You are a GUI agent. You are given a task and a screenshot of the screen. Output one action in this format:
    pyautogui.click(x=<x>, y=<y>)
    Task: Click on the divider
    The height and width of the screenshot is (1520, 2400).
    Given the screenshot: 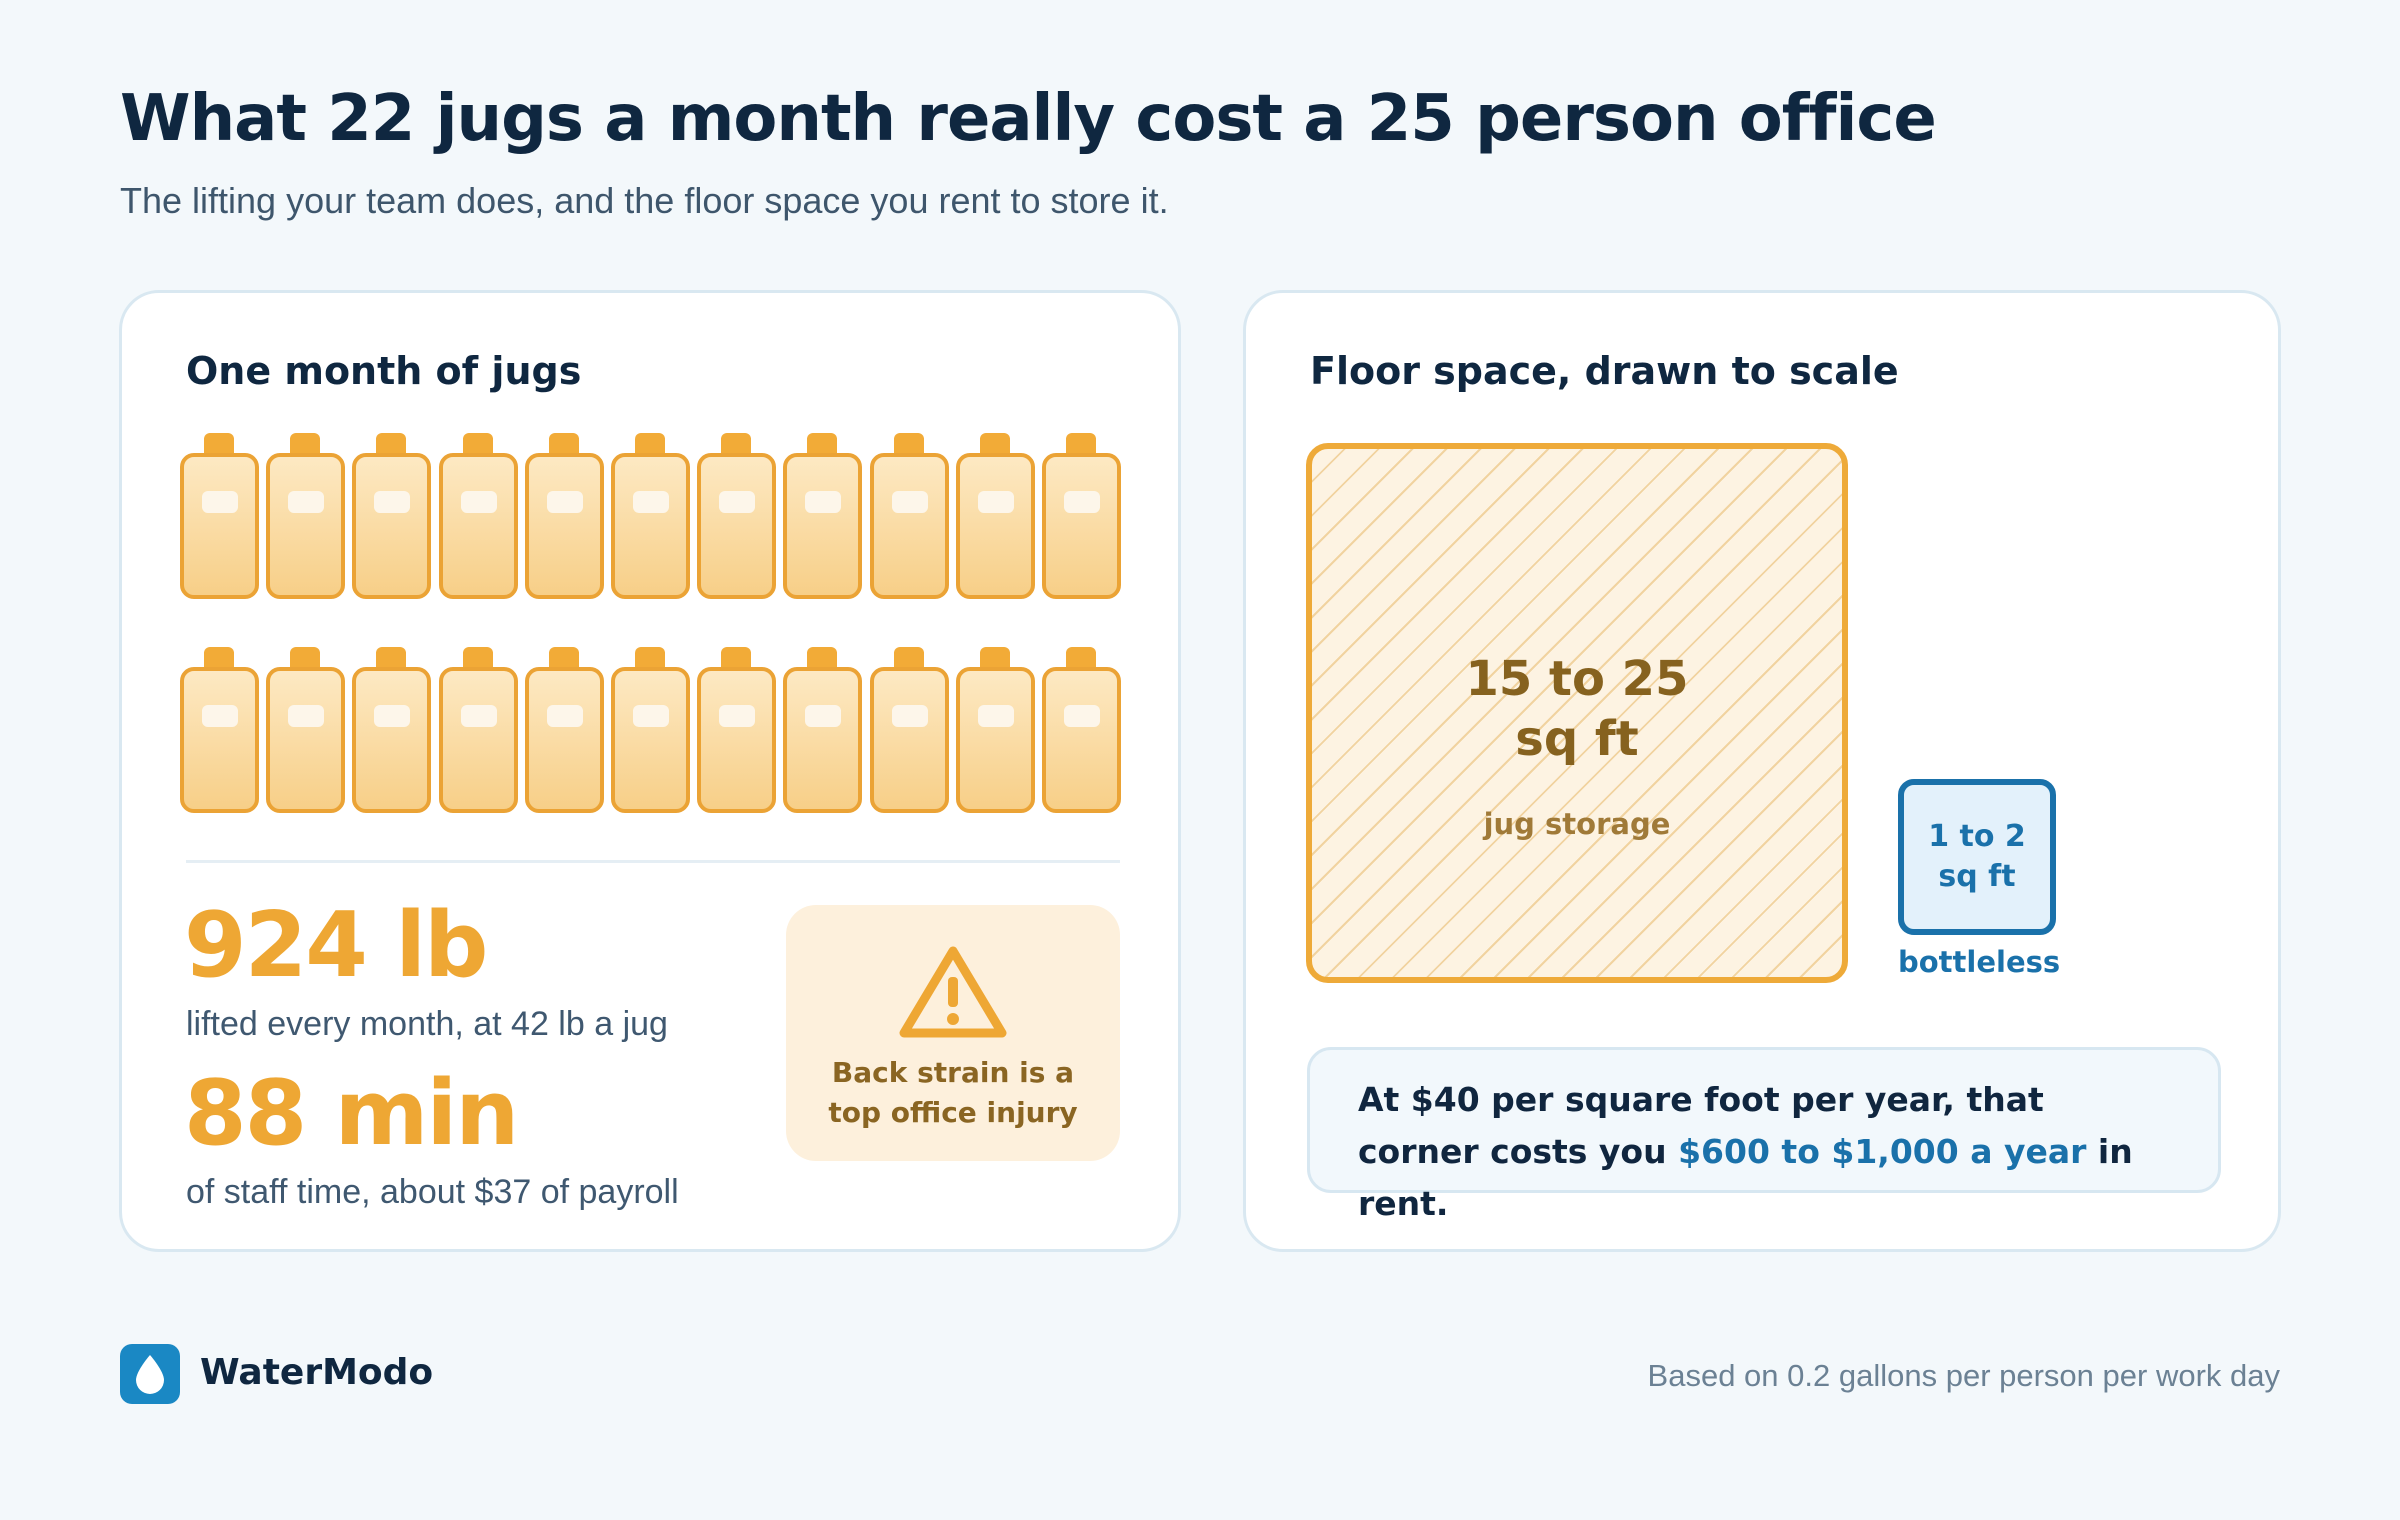 What is the action you would take?
    pyautogui.click(x=653, y=861)
    